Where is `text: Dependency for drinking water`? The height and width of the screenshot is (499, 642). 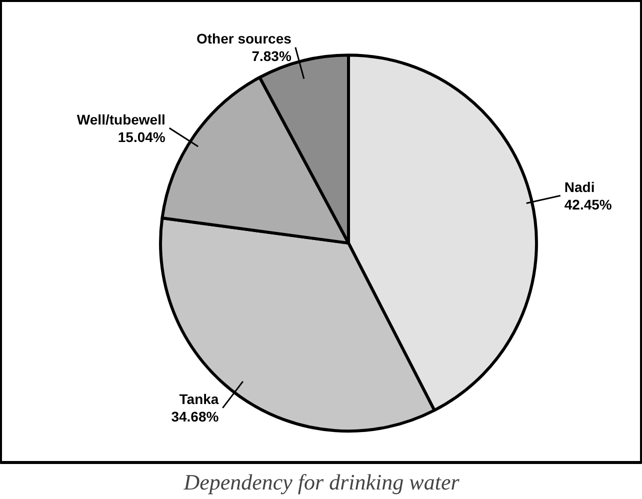
text: Dependency for drinking water is located at coordinates (321, 482).